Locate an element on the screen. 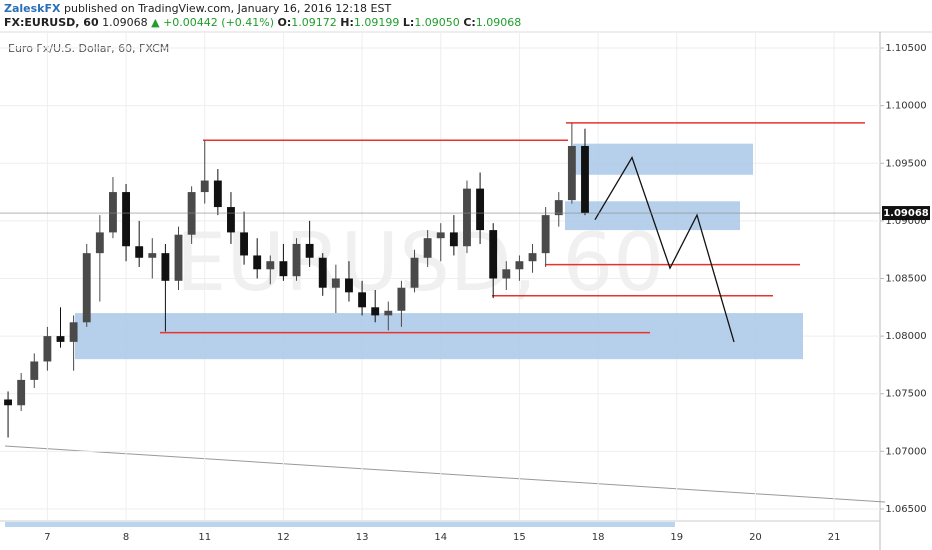  x-tick-label: 19 is located at coordinates (676, 537).